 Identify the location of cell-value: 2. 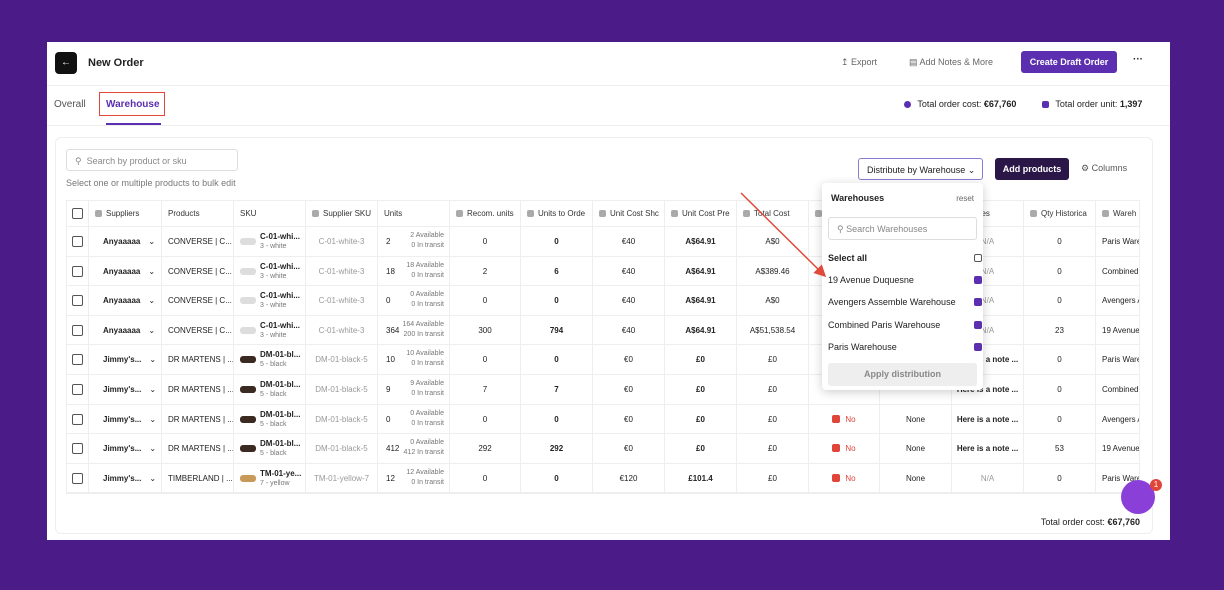
(485, 271).